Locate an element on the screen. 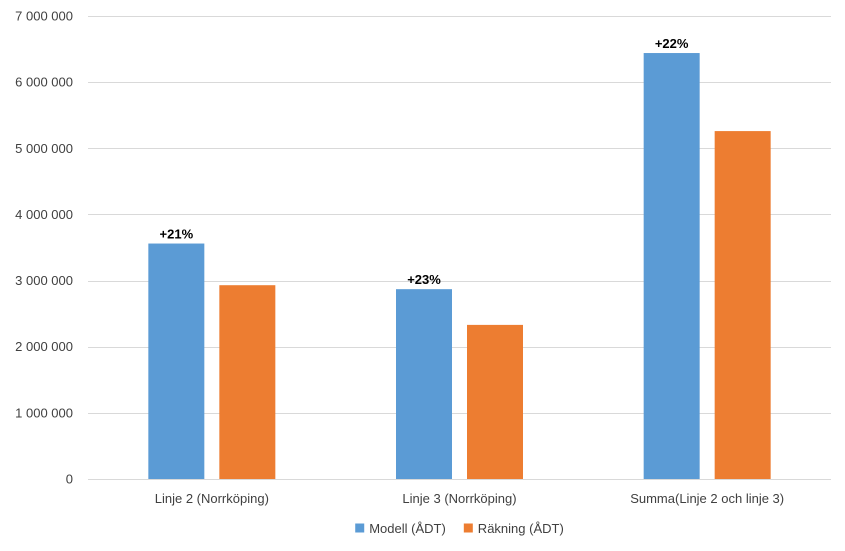 The width and height of the screenshot is (845, 551). legend: Modell (ÅDT) Räkning (ÅDT) is located at coordinates (459, 528).